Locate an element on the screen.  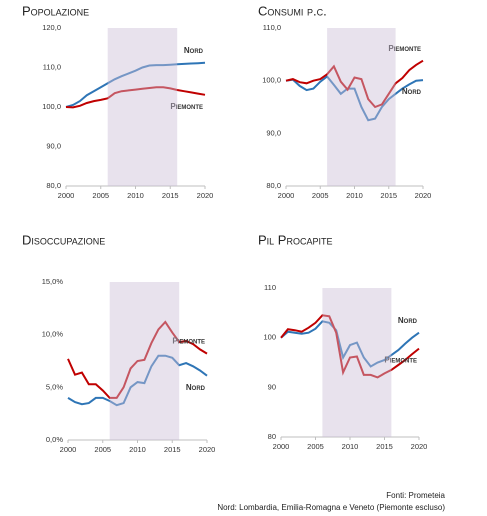
source-note: Fonti: Prometeia is located at coordinates (415, 495).